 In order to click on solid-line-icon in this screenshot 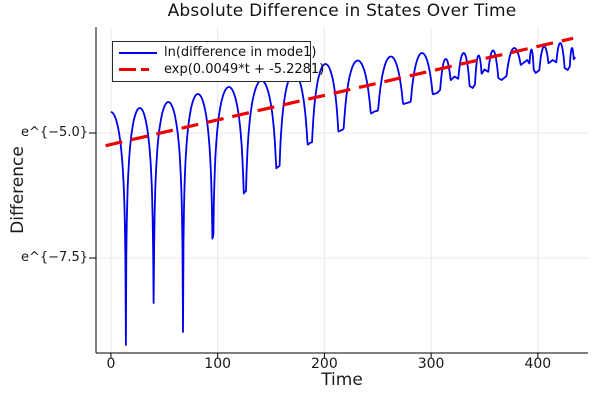, I will do `click(138, 52)`.